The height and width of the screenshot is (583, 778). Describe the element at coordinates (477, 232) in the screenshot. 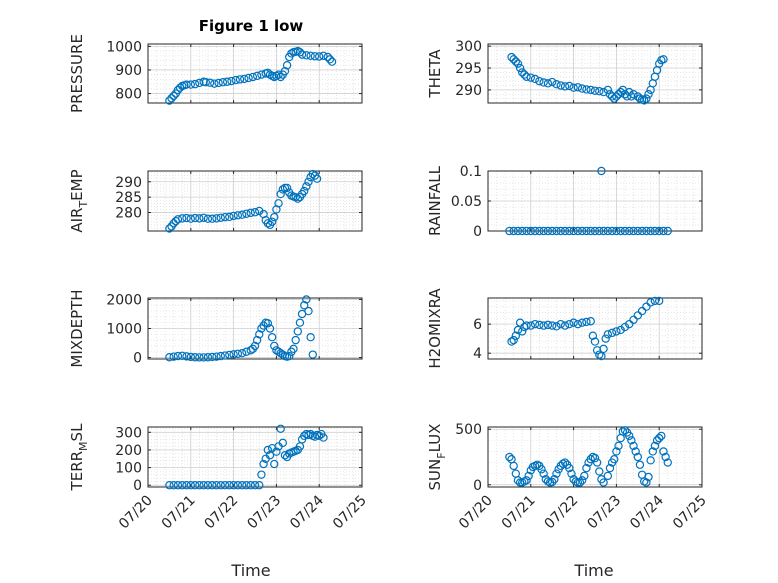

I see `y-tick-label: 0` at that location.